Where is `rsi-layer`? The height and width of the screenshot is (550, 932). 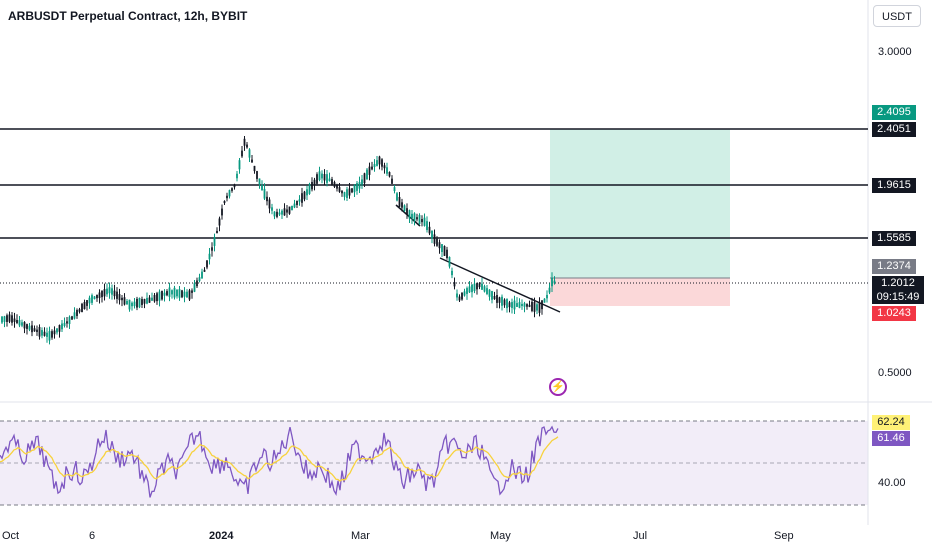 rsi-layer is located at coordinates (279, 461).